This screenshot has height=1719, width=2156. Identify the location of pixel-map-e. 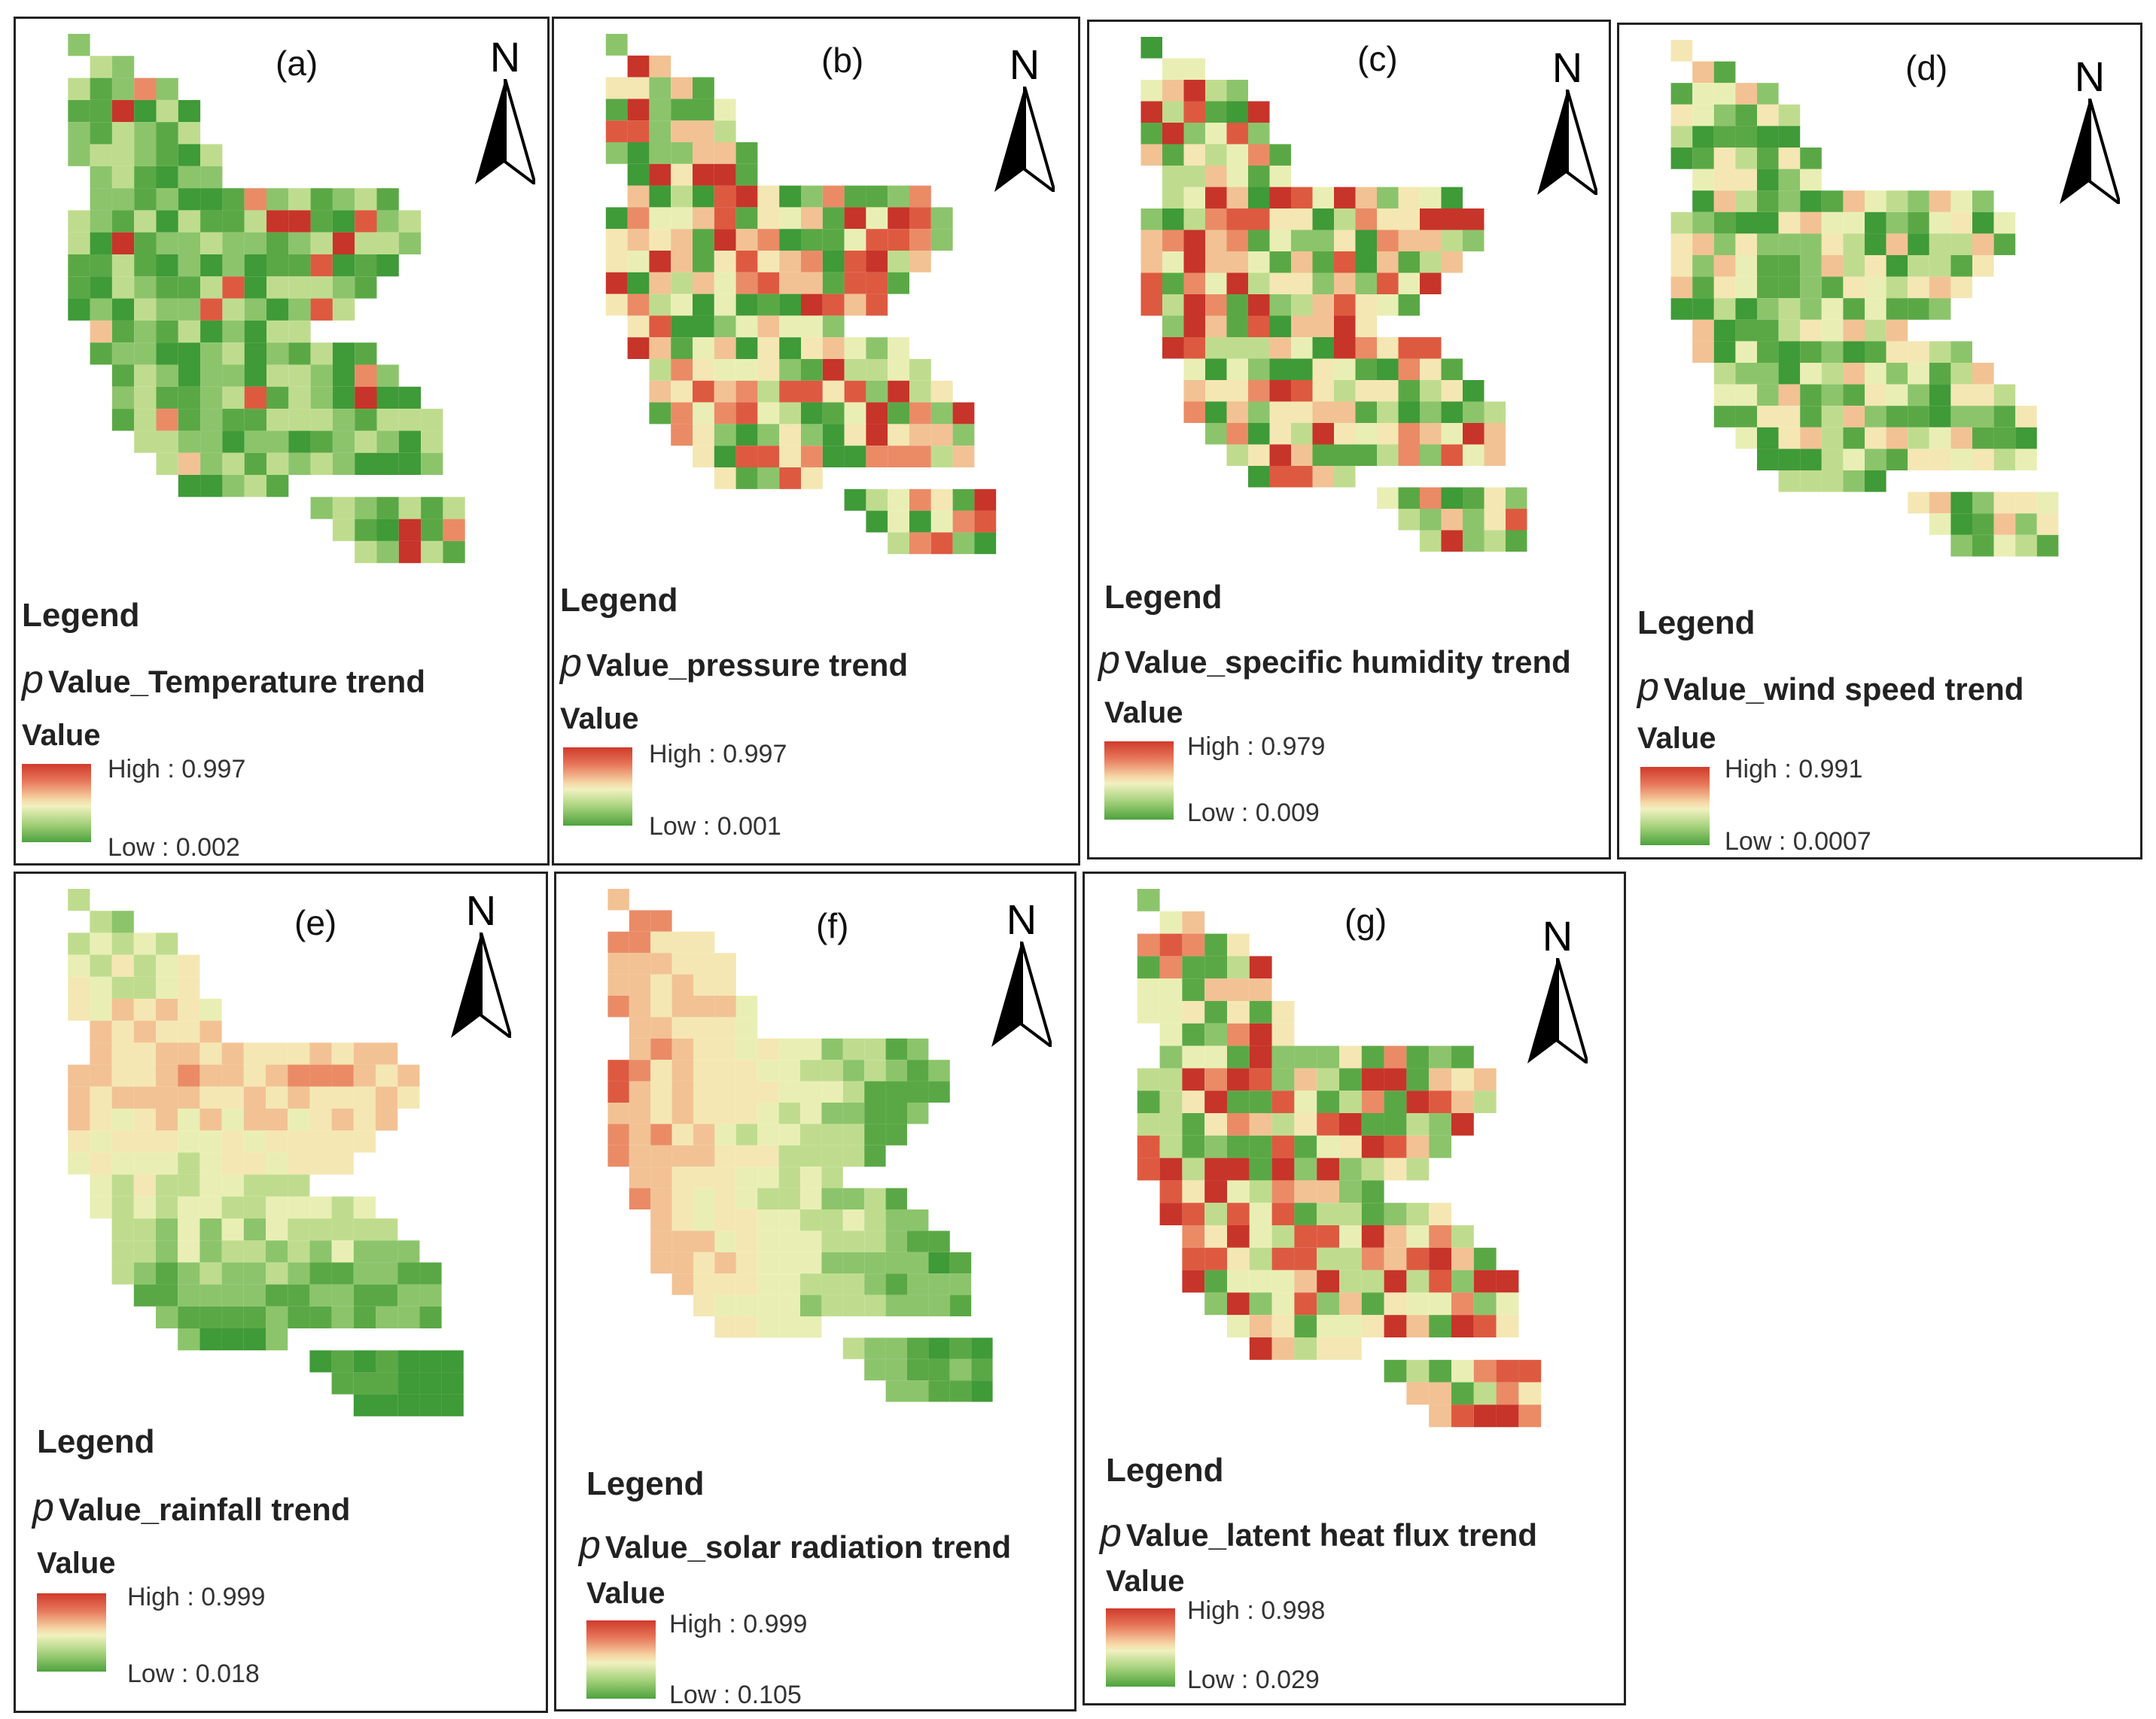
(266, 1152).